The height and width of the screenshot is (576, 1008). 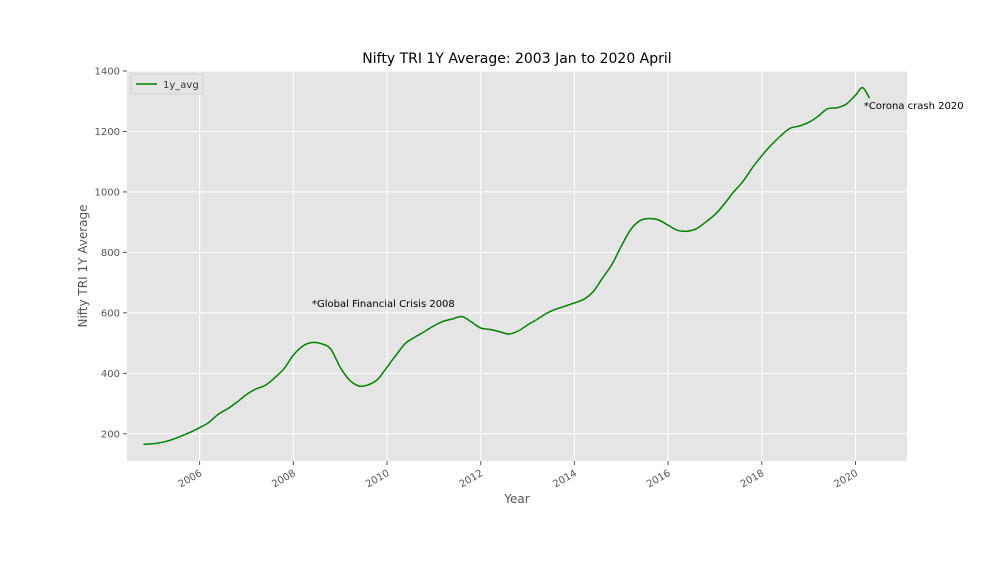 What do you see at coordinates (110, 434) in the screenshot?
I see `y-tick-label: 200` at bounding box center [110, 434].